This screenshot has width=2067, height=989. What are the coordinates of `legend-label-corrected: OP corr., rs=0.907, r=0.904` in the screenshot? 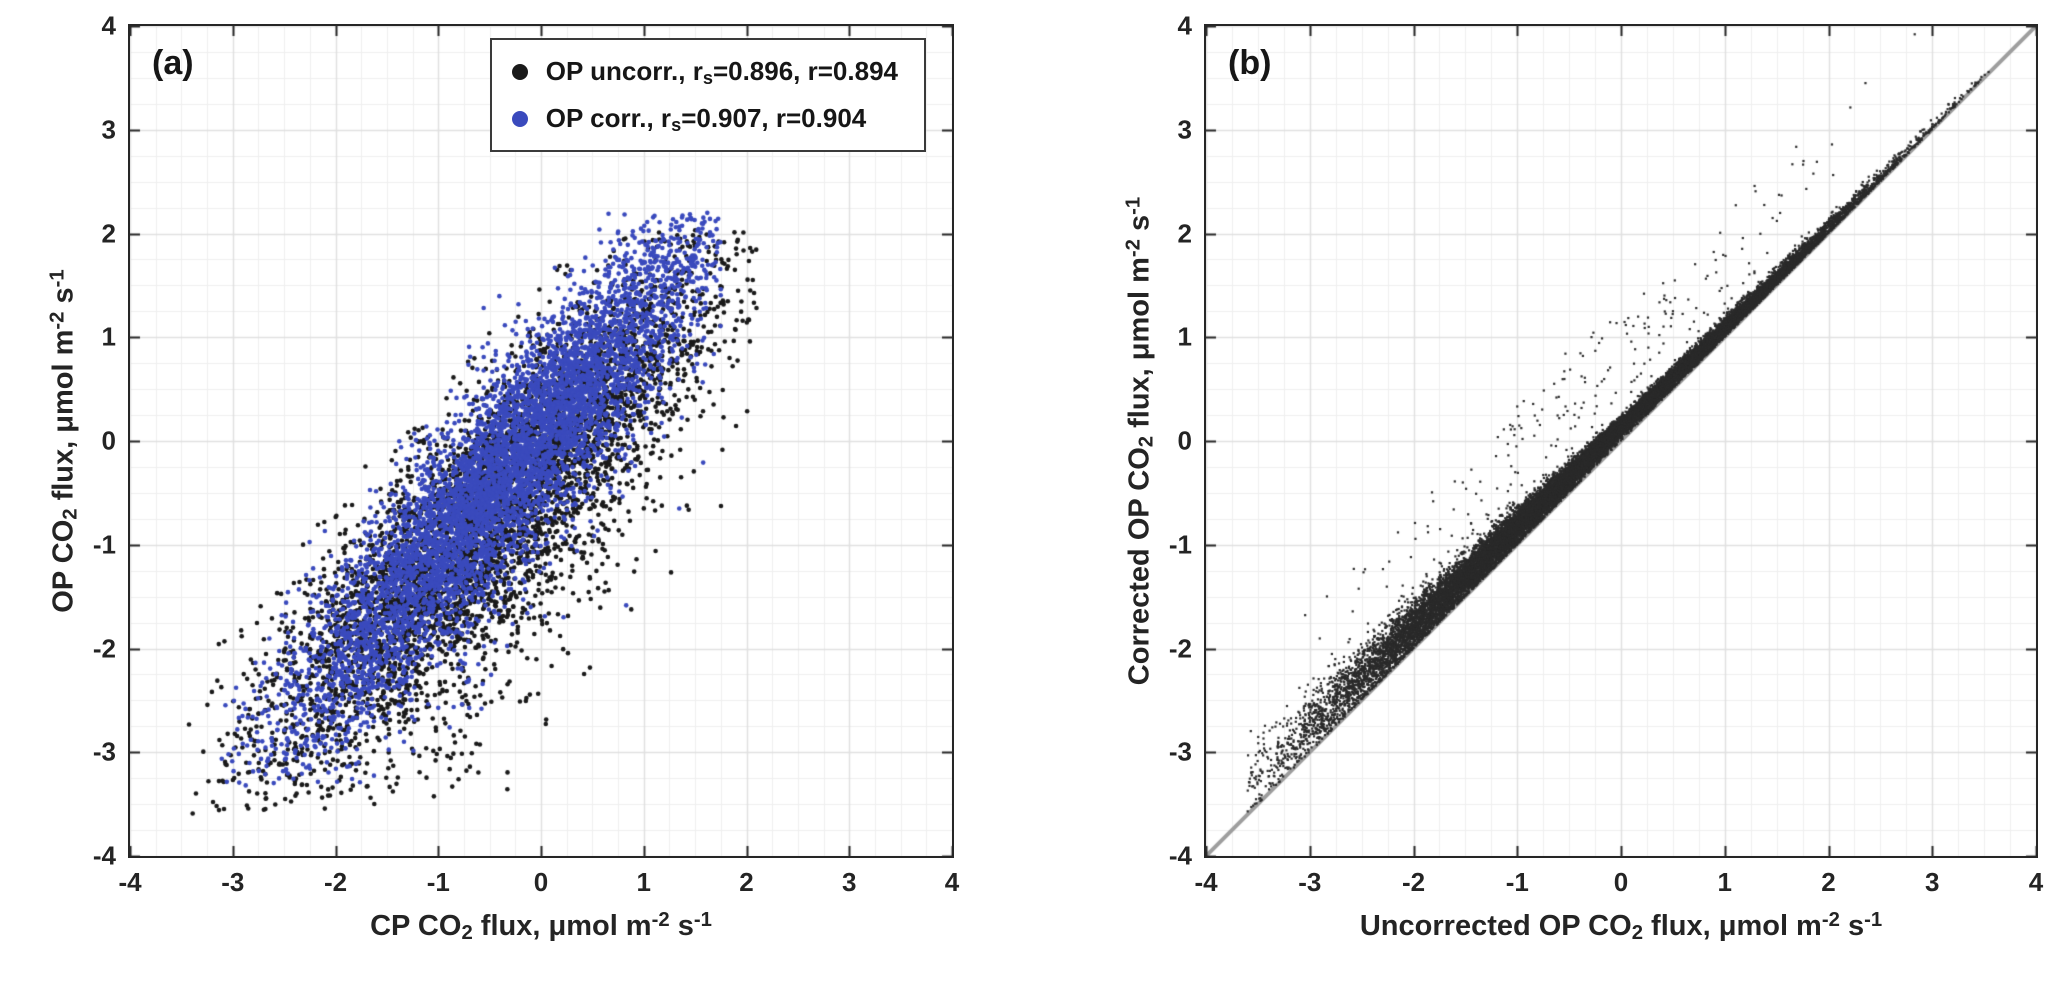 It's located at (706, 119).